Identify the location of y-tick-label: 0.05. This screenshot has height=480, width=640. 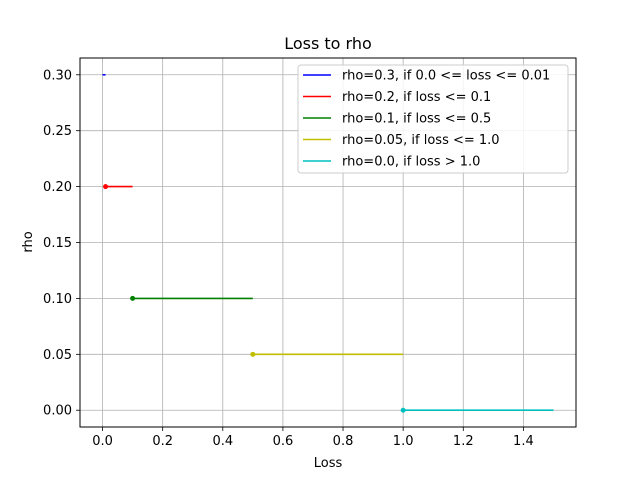
(57, 355).